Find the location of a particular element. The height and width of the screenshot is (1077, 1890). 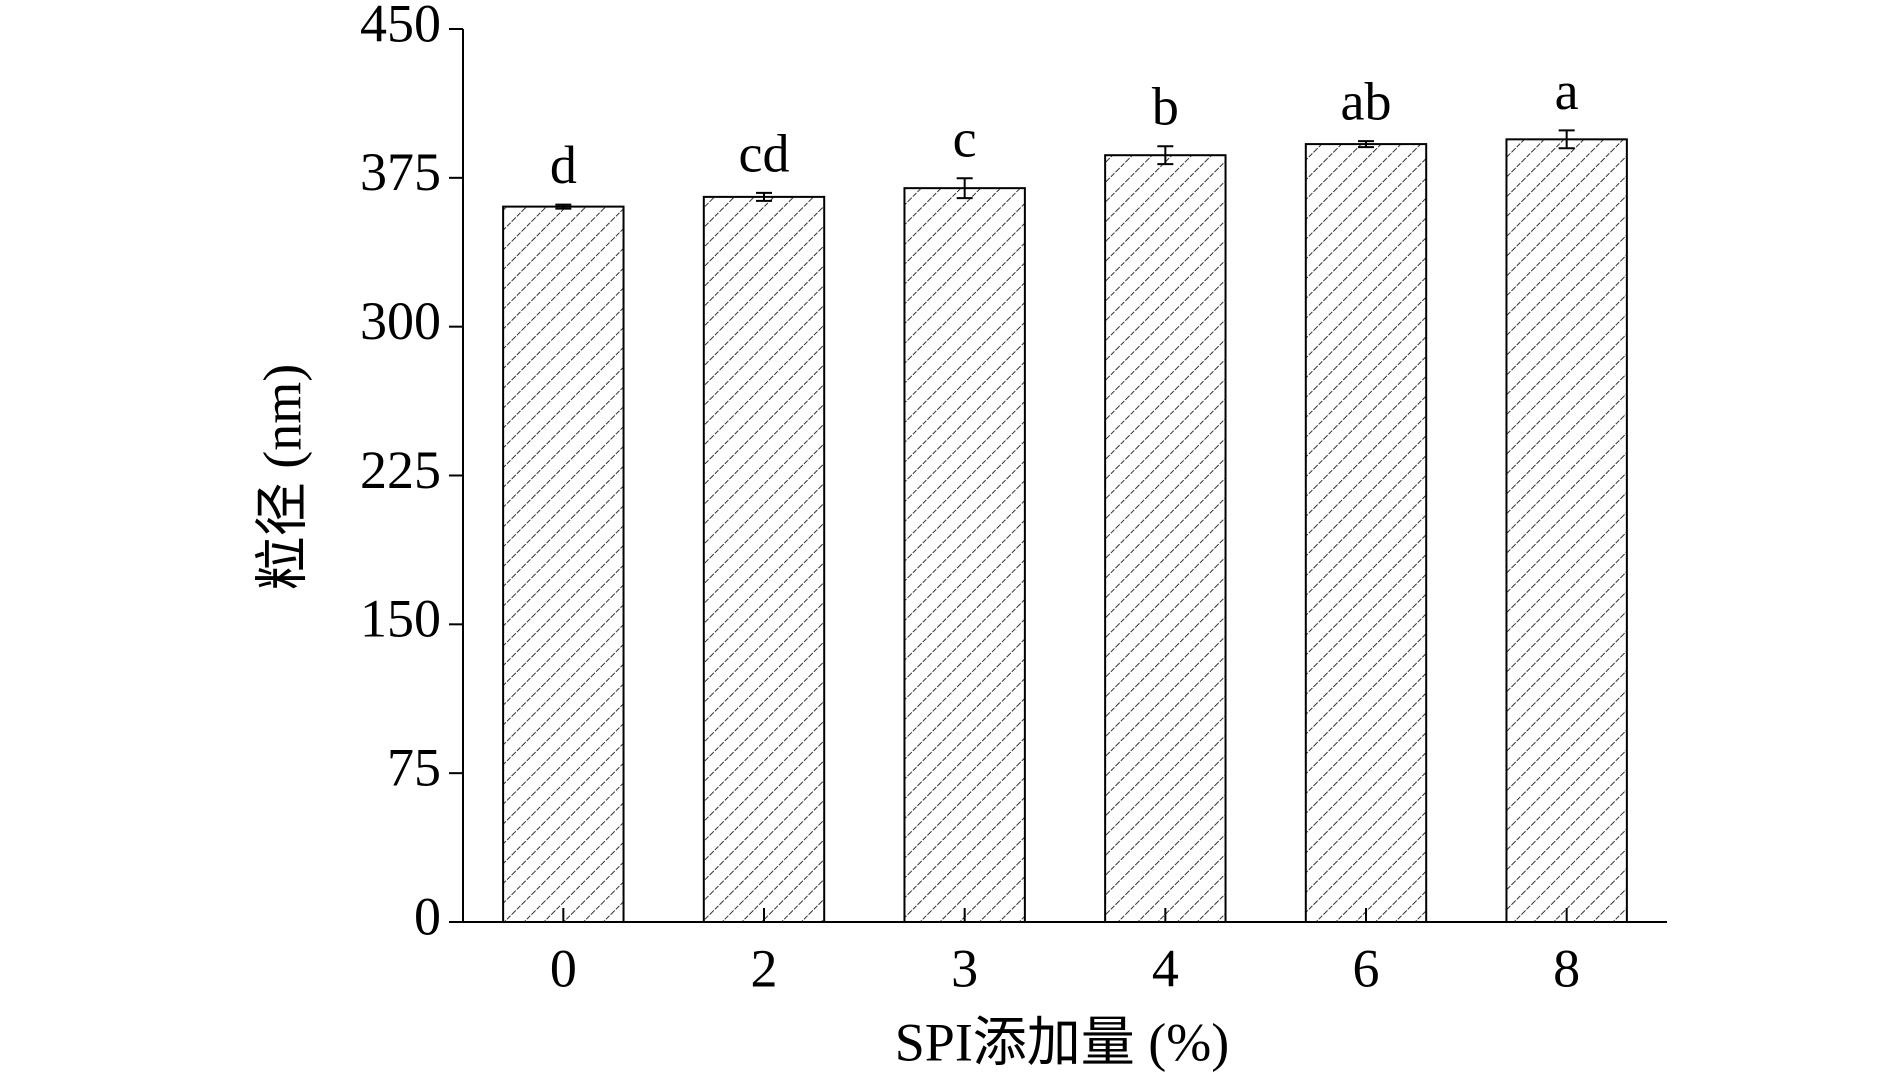

significance-label: a is located at coordinates (1567, 91).